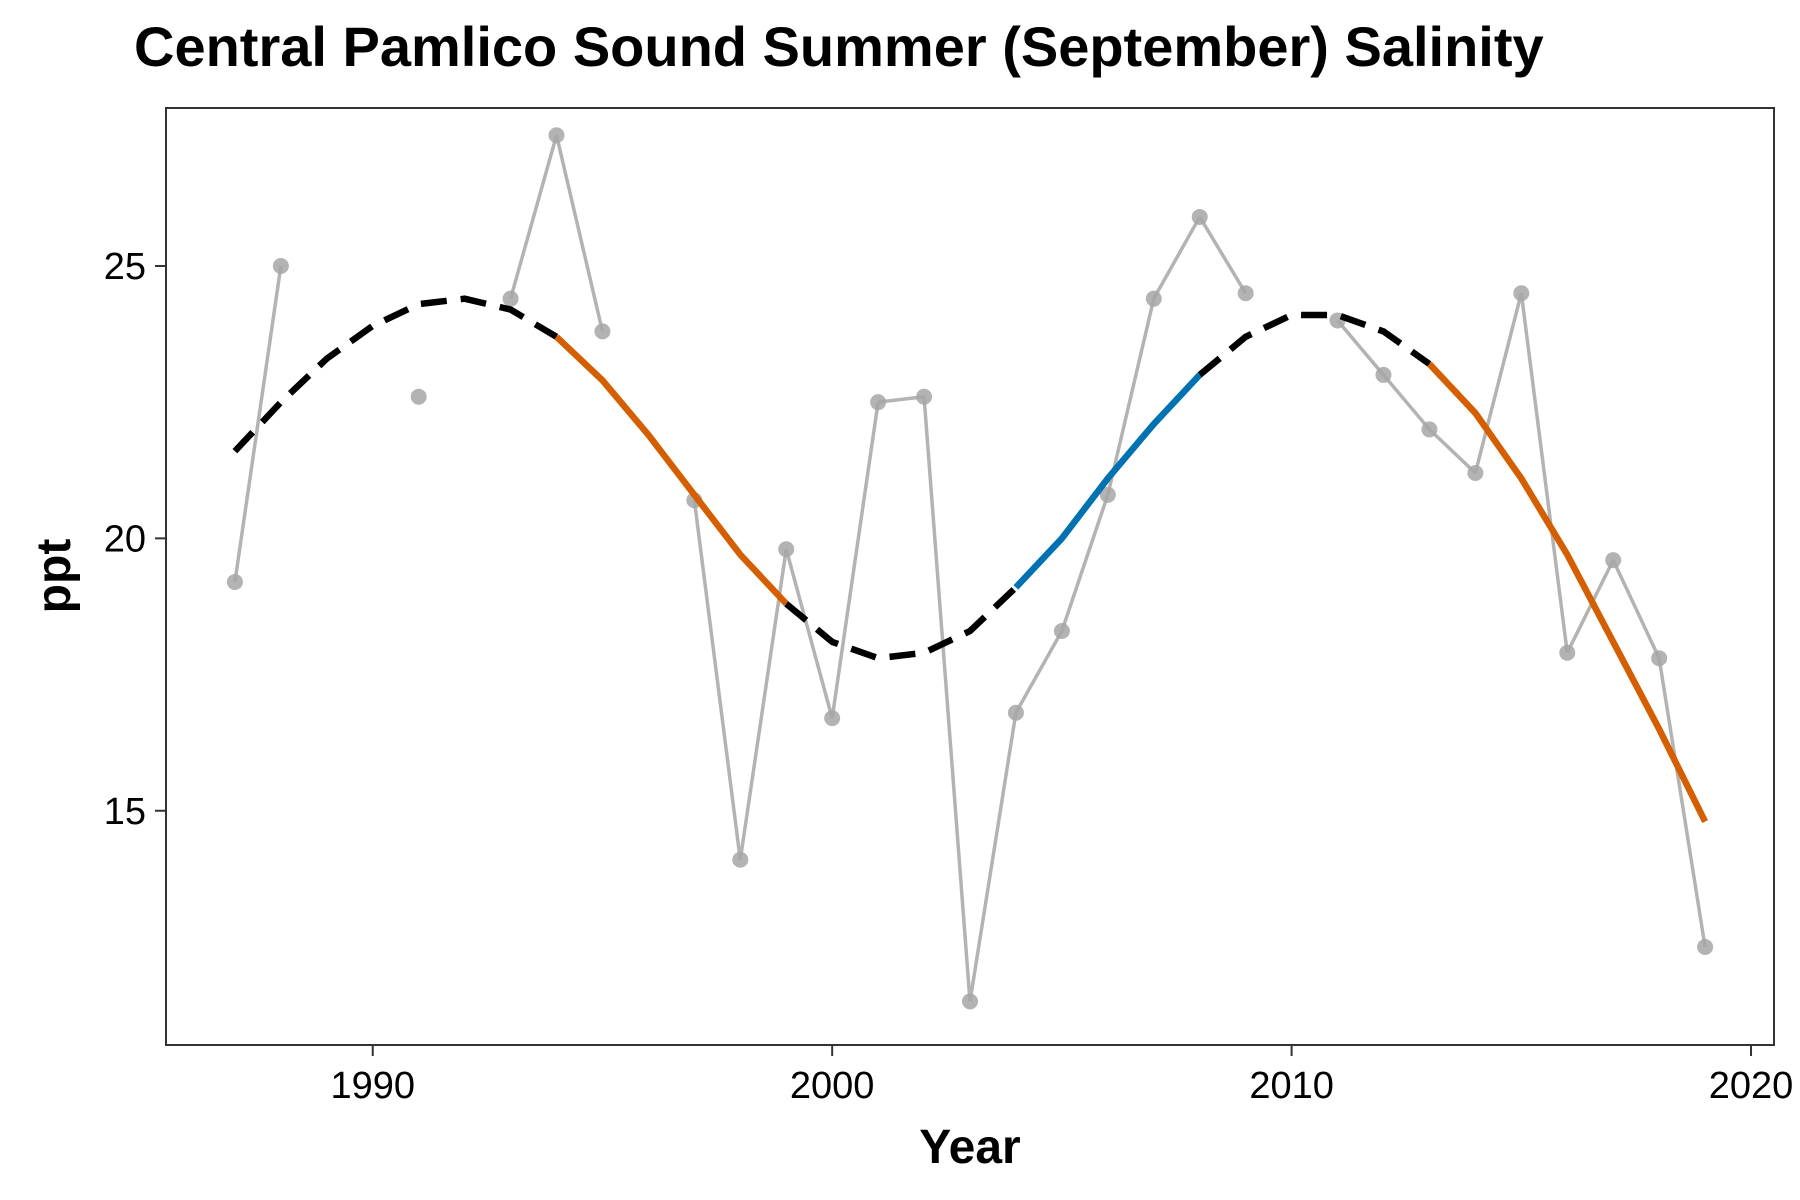  What do you see at coordinates (1751, 1086) in the screenshot?
I see `x-tick-label: 2020` at bounding box center [1751, 1086].